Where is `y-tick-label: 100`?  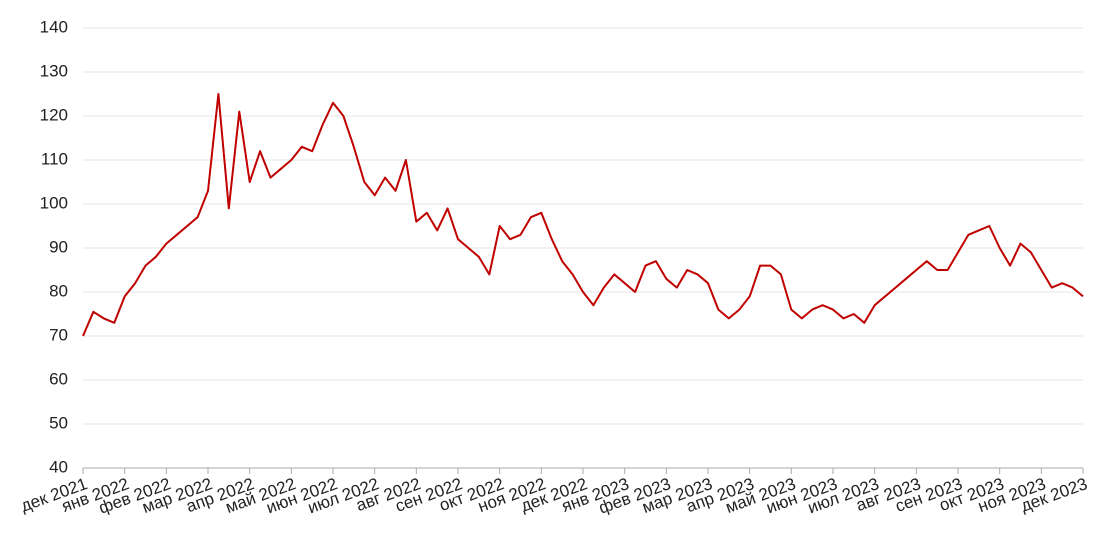 y-tick-label: 100 is located at coordinates (54, 202).